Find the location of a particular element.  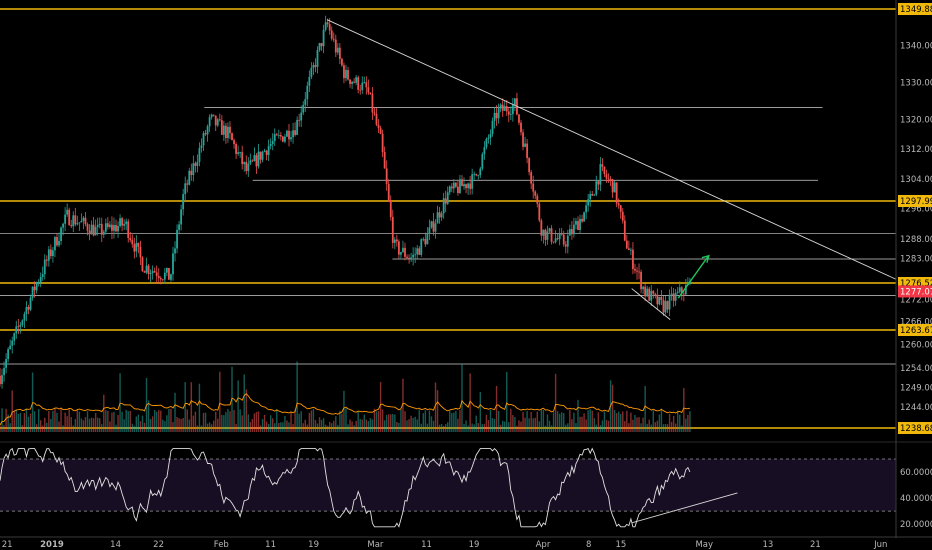

bullish-arrow-head is located at coordinates (705, 258).